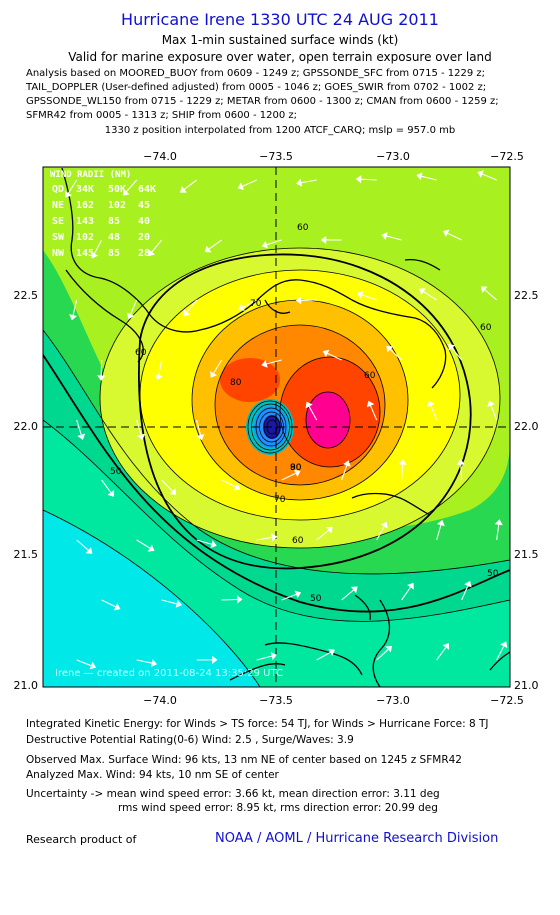  I want to click on wind-radii-cell: 20, so click(144, 237).